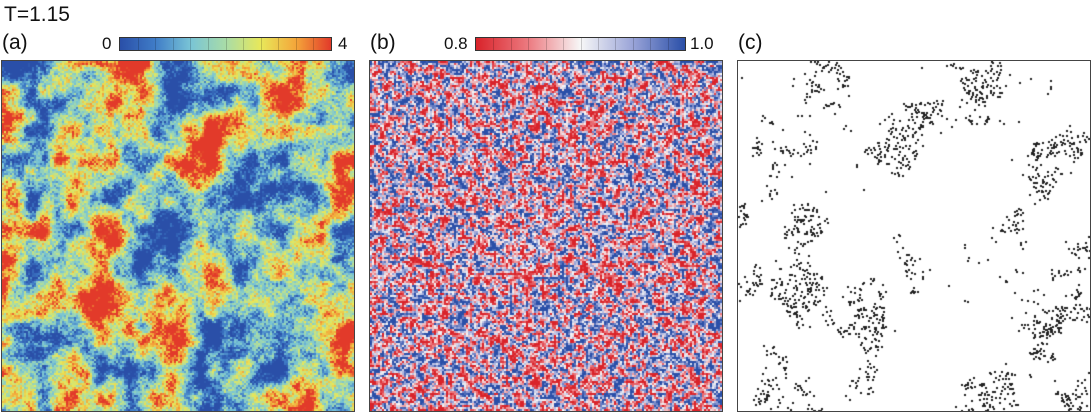  Describe the element at coordinates (456, 43) in the screenshot. I see `colorbar-b-min-label: 0.8` at that location.